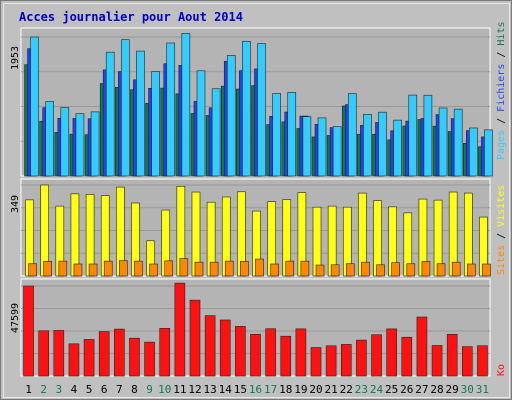  What do you see at coordinates (315, 389) in the screenshot?
I see `x-label-day-20: 20` at bounding box center [315, 389].